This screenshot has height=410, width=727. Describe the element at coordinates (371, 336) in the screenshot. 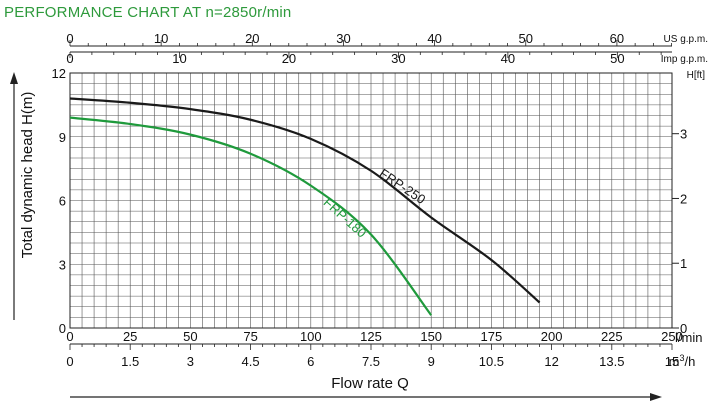

I see `lmin-tick-label: 125` at that location.